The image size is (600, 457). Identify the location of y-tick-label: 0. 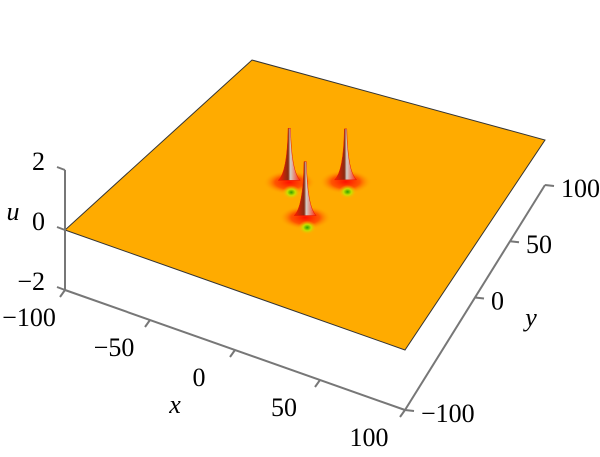
(497, 300).